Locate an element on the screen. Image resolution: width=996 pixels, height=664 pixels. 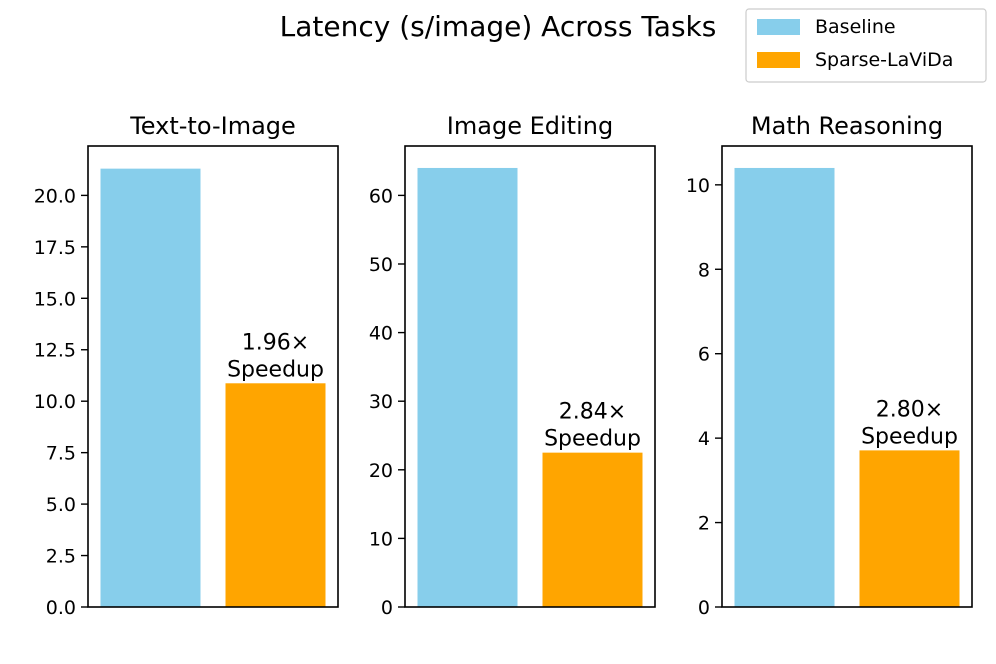
panel-title: Text-to-Image is located at coordinates (212, 126).